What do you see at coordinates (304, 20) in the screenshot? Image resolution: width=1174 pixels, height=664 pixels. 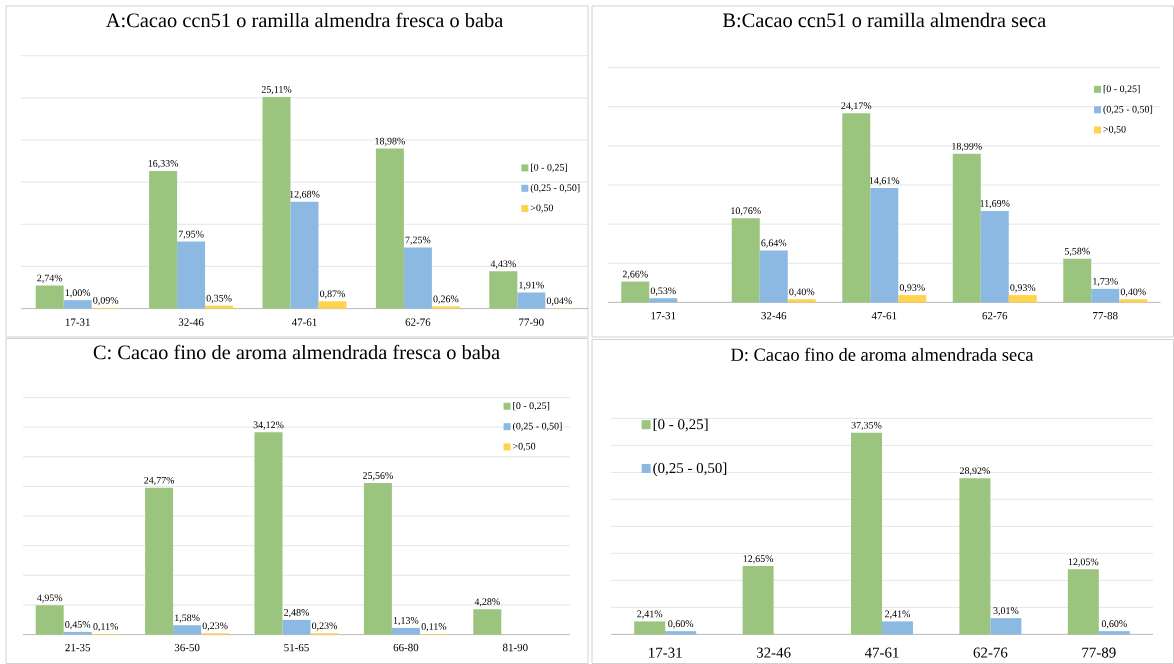 I see `chart-title: A:Cacao ccn51 o ramilla almendra fresca o baba` at bounding box center [304, 20].